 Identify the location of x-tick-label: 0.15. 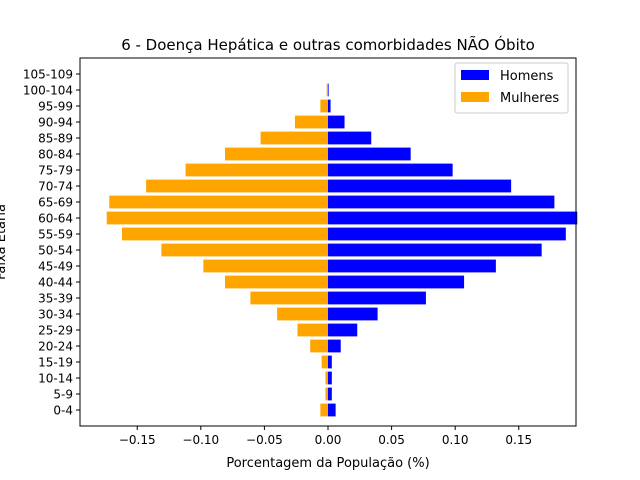
(518, 440).